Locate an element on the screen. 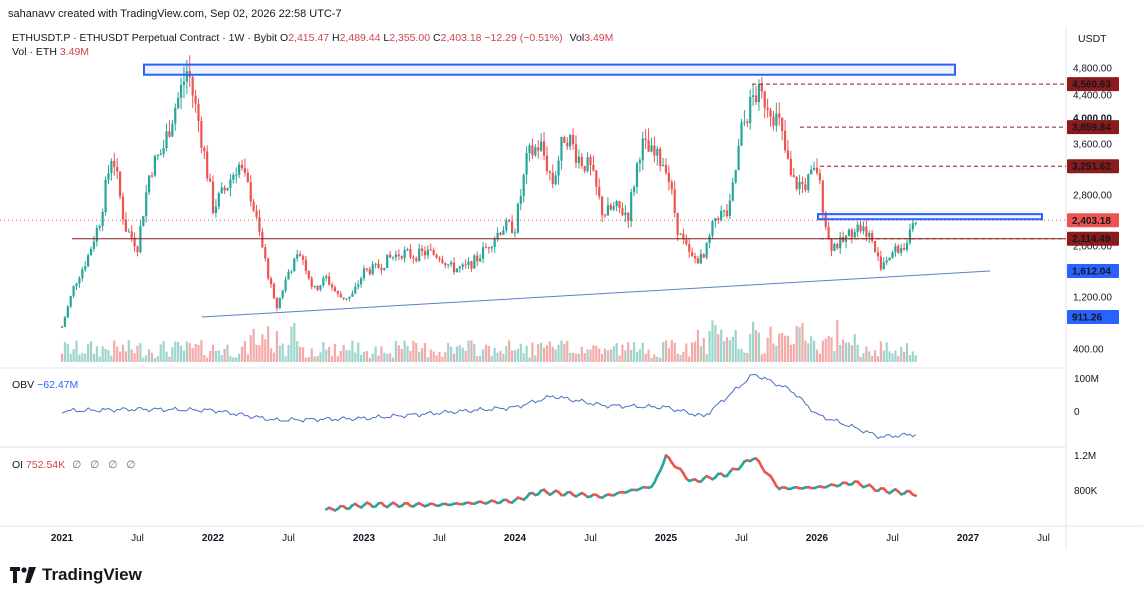 This screenshot has width=1143, height=600. y-tick-label: 4,400.00 is located at coordinates (1092, 96).